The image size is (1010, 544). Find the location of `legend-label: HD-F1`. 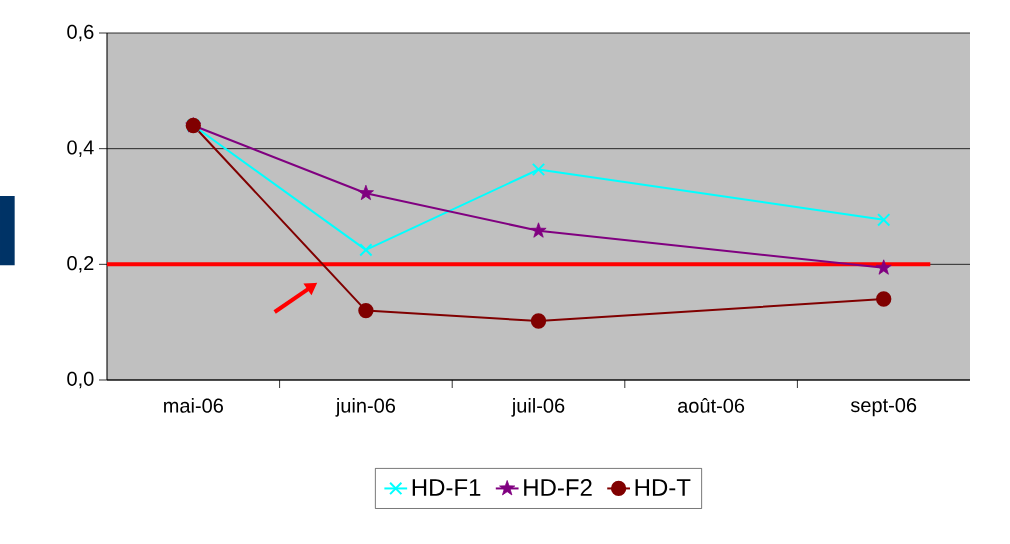

legend-label: HD-F1 is located at coordinates (446, 487).